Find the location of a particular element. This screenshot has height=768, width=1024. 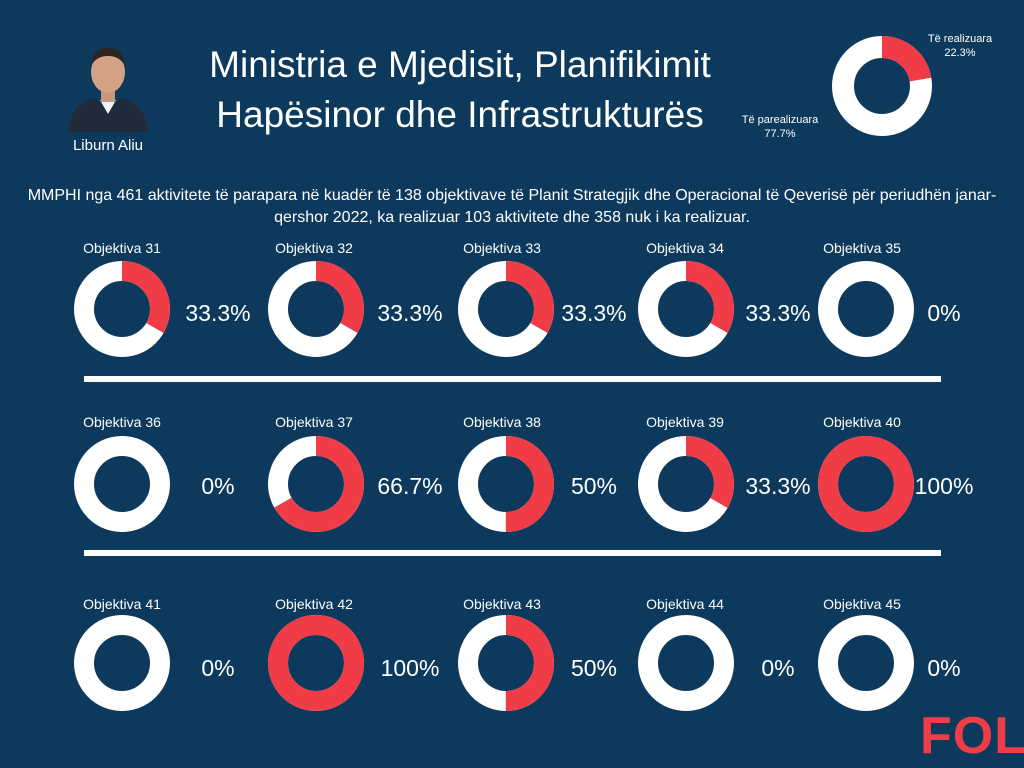

objective-43-donut is located at coordinates (506, 663).